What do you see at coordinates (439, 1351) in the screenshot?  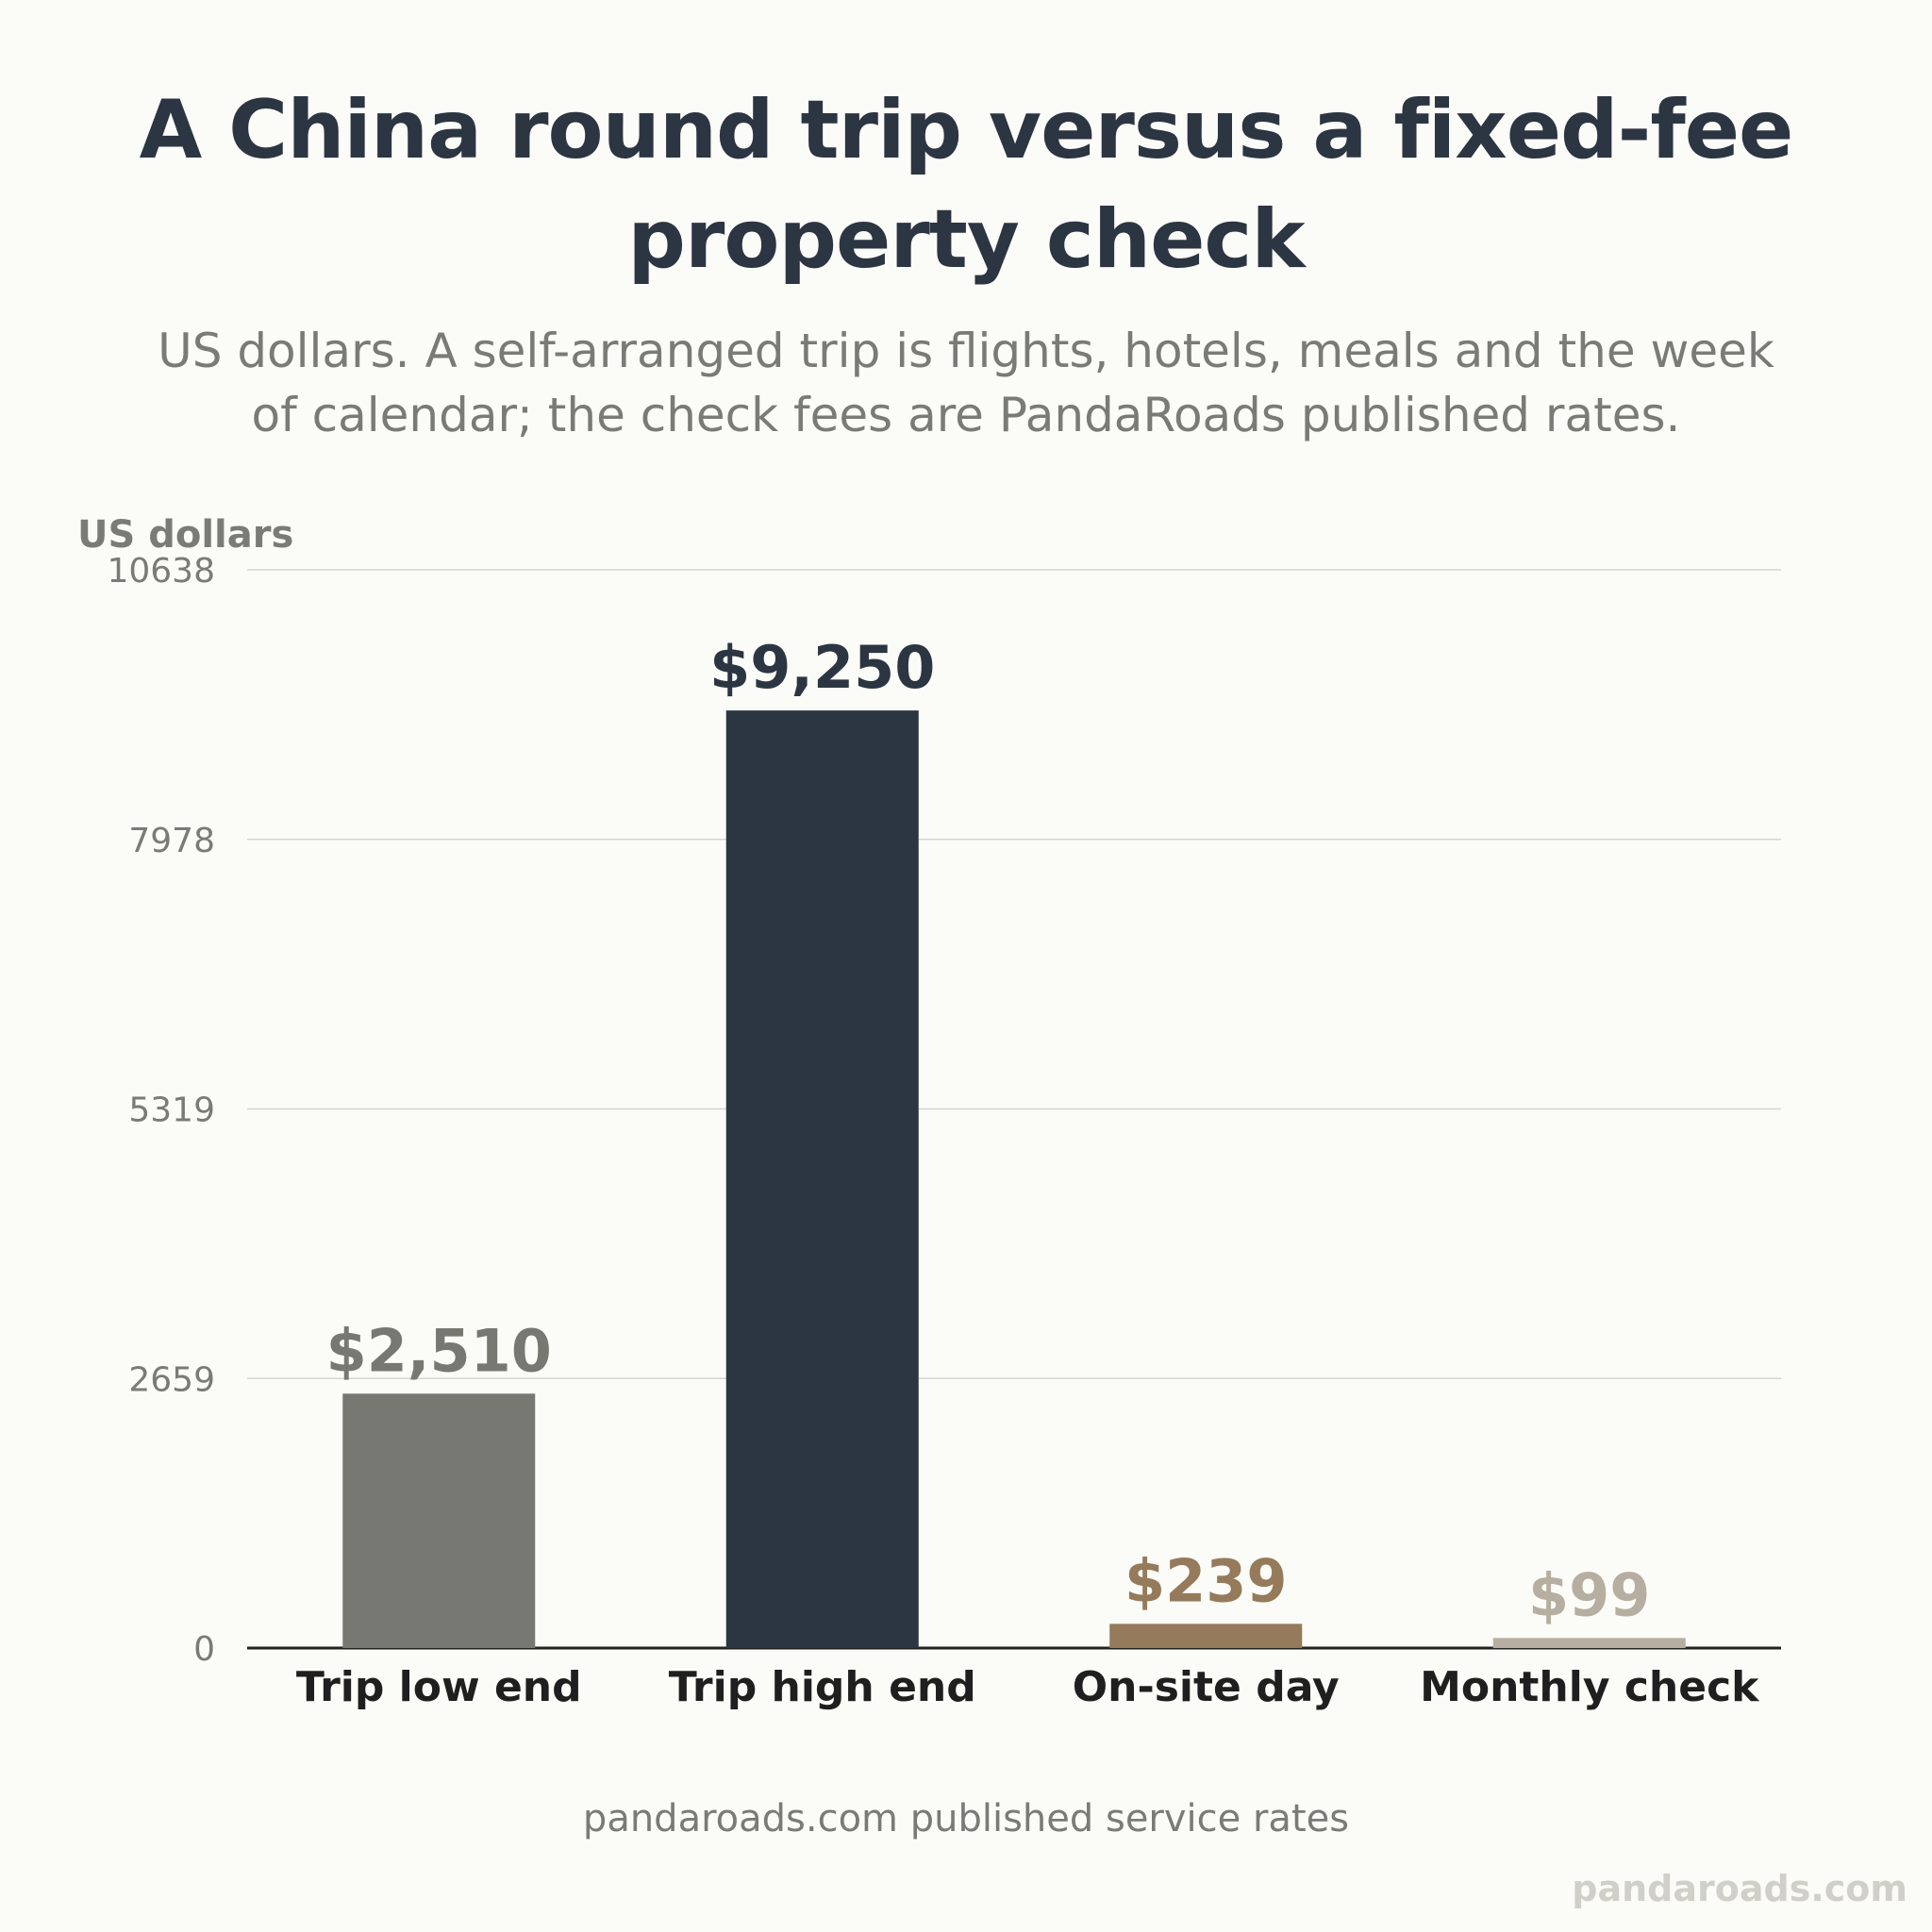 I see `bar-value-label: $2,510` at bounding box center [439, 1351].